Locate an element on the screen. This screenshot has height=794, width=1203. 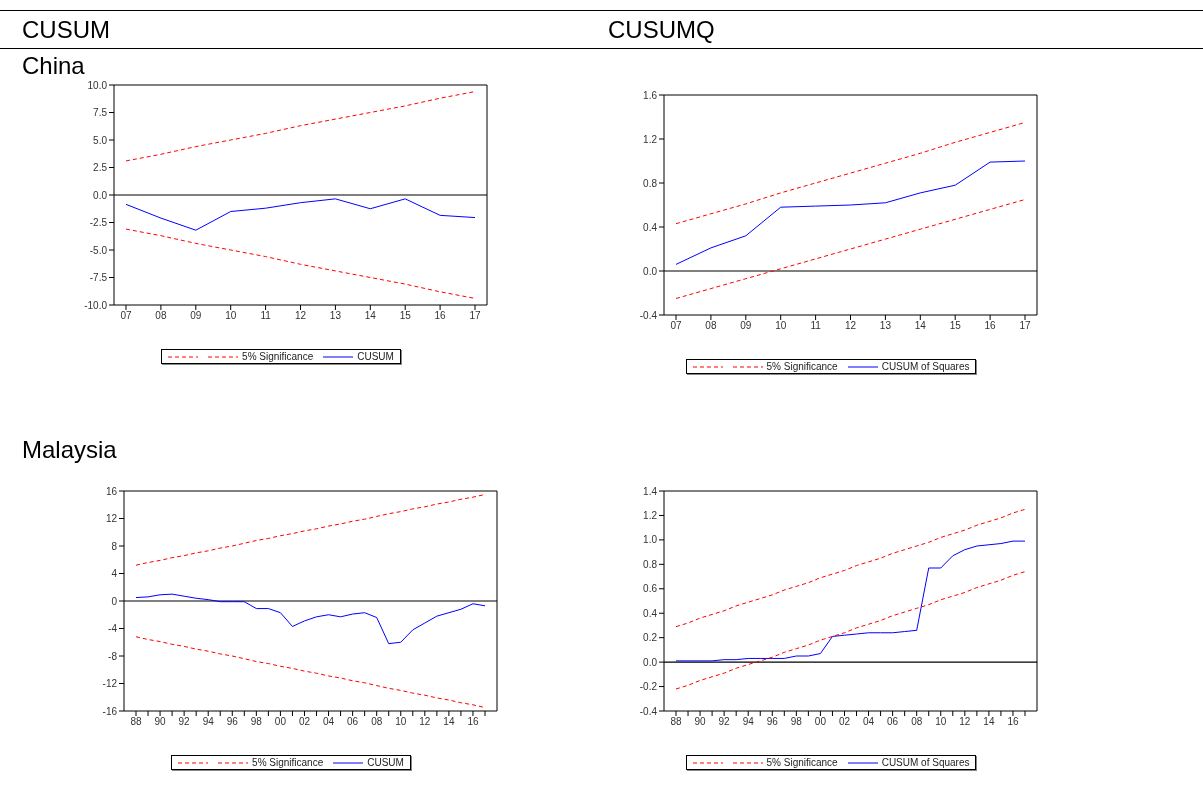
y-tick-label: -4 is located at coordinates (113, 629).